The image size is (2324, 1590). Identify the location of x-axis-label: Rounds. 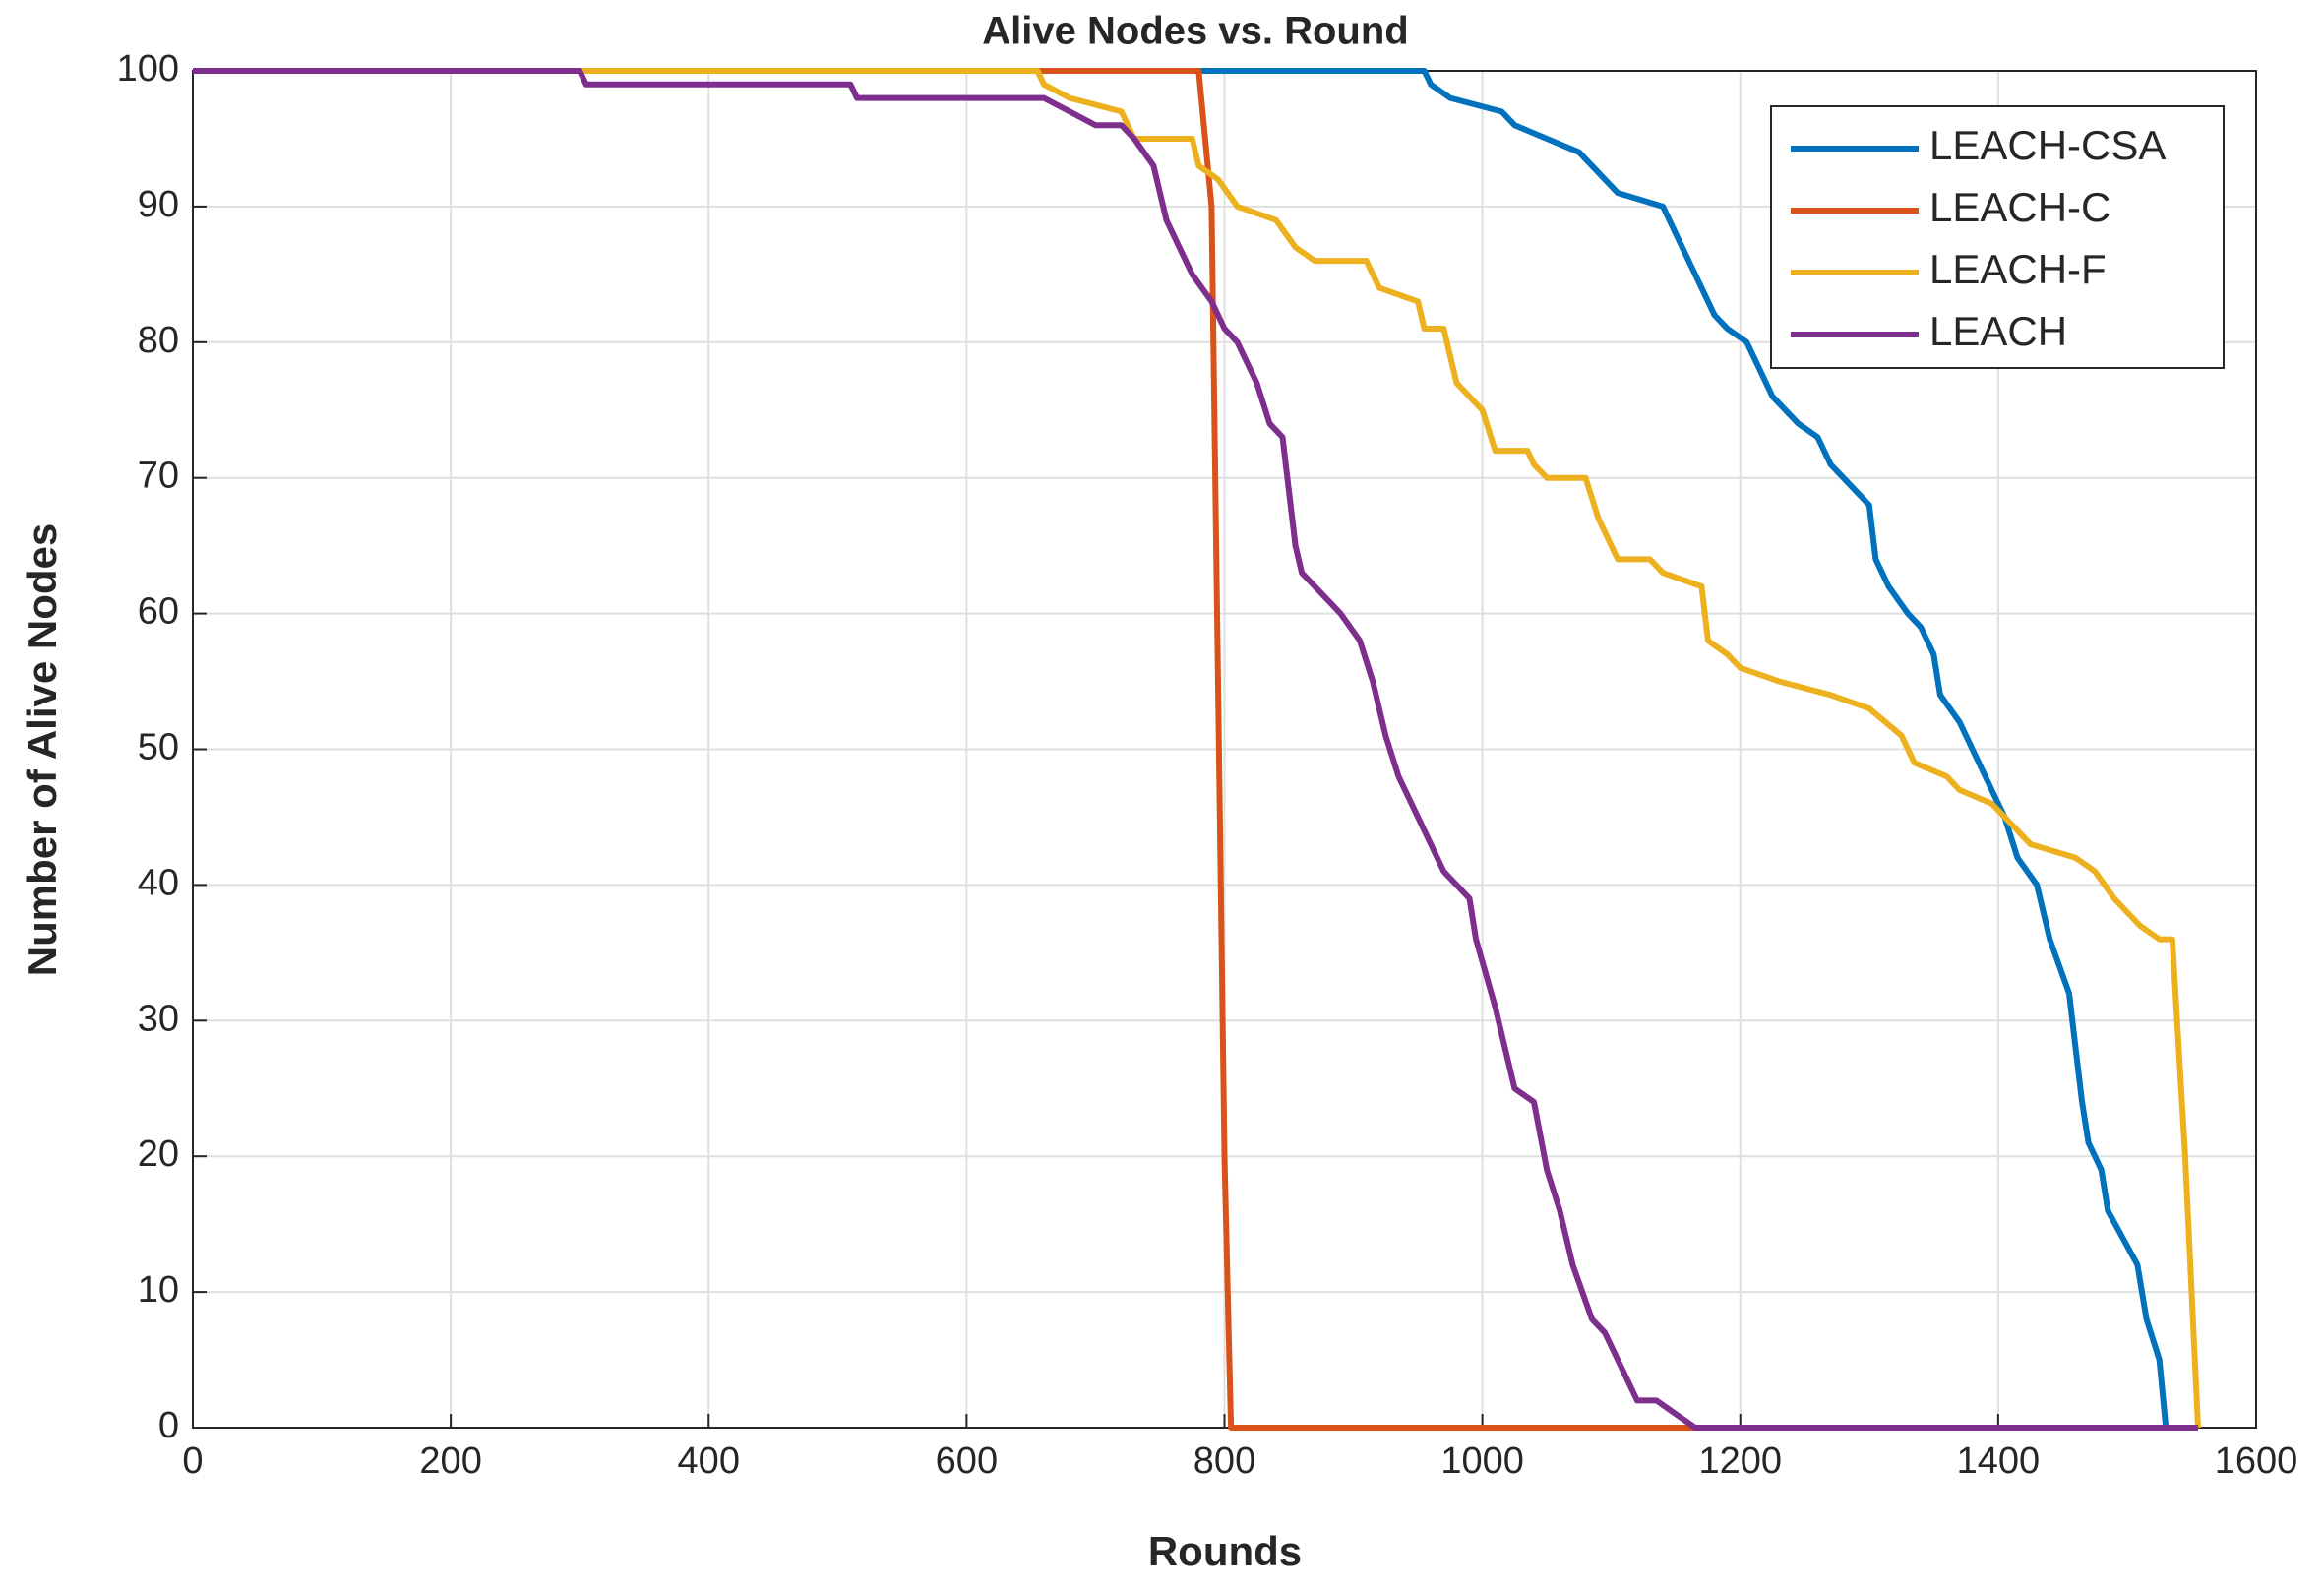
(1225, 1551).